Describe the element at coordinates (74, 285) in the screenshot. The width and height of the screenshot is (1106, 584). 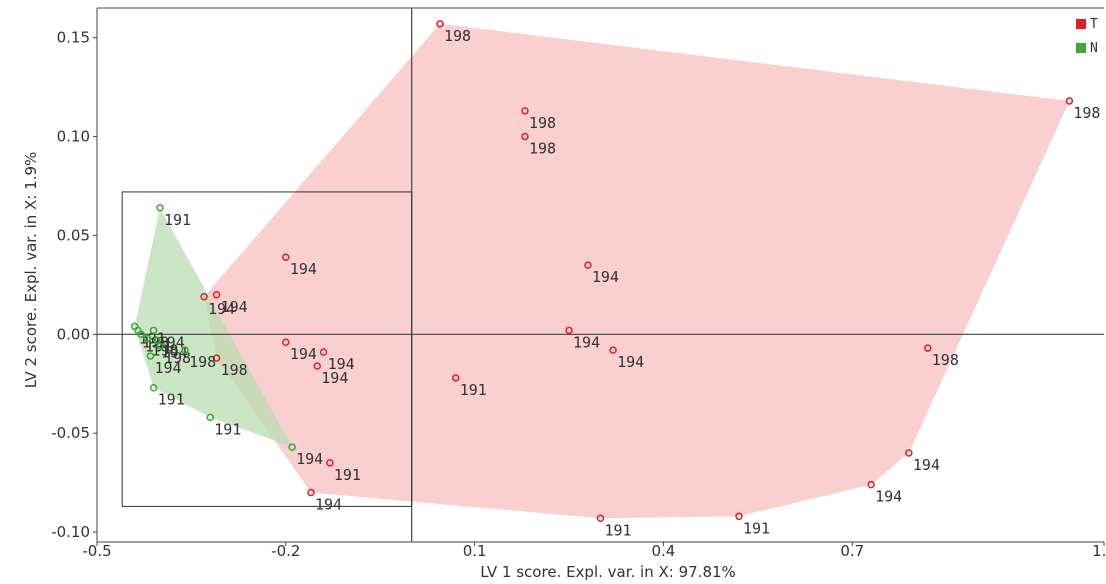
I see `y-ticks: 0.15 0.10 0.05 0.00 -0.05 -0.10` at that location.